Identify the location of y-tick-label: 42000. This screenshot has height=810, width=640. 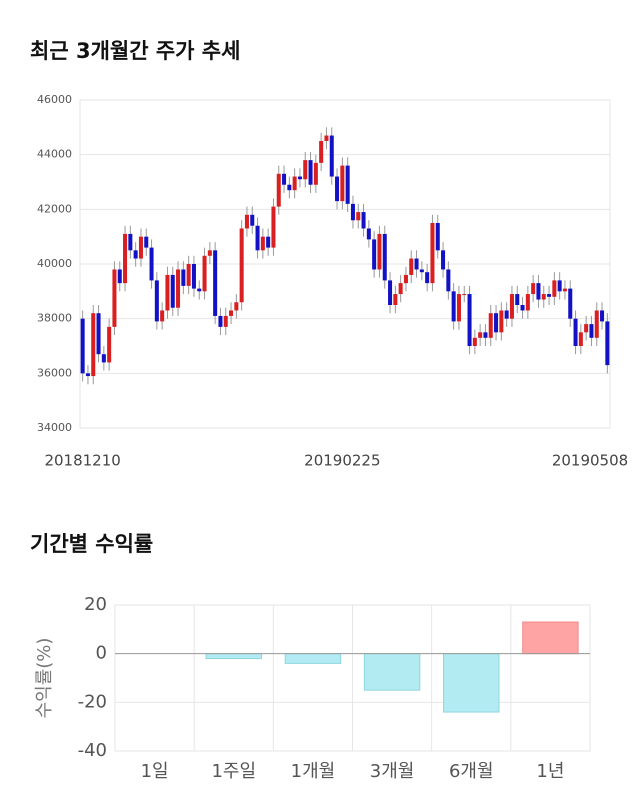
(54, 208).